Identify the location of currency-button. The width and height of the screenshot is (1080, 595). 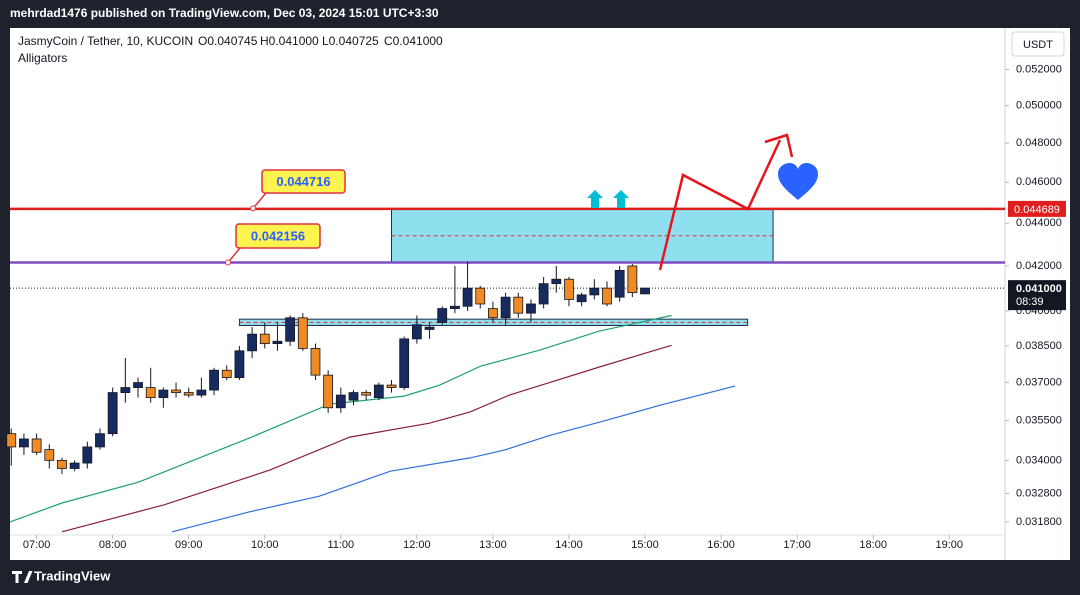
(1038, 44).